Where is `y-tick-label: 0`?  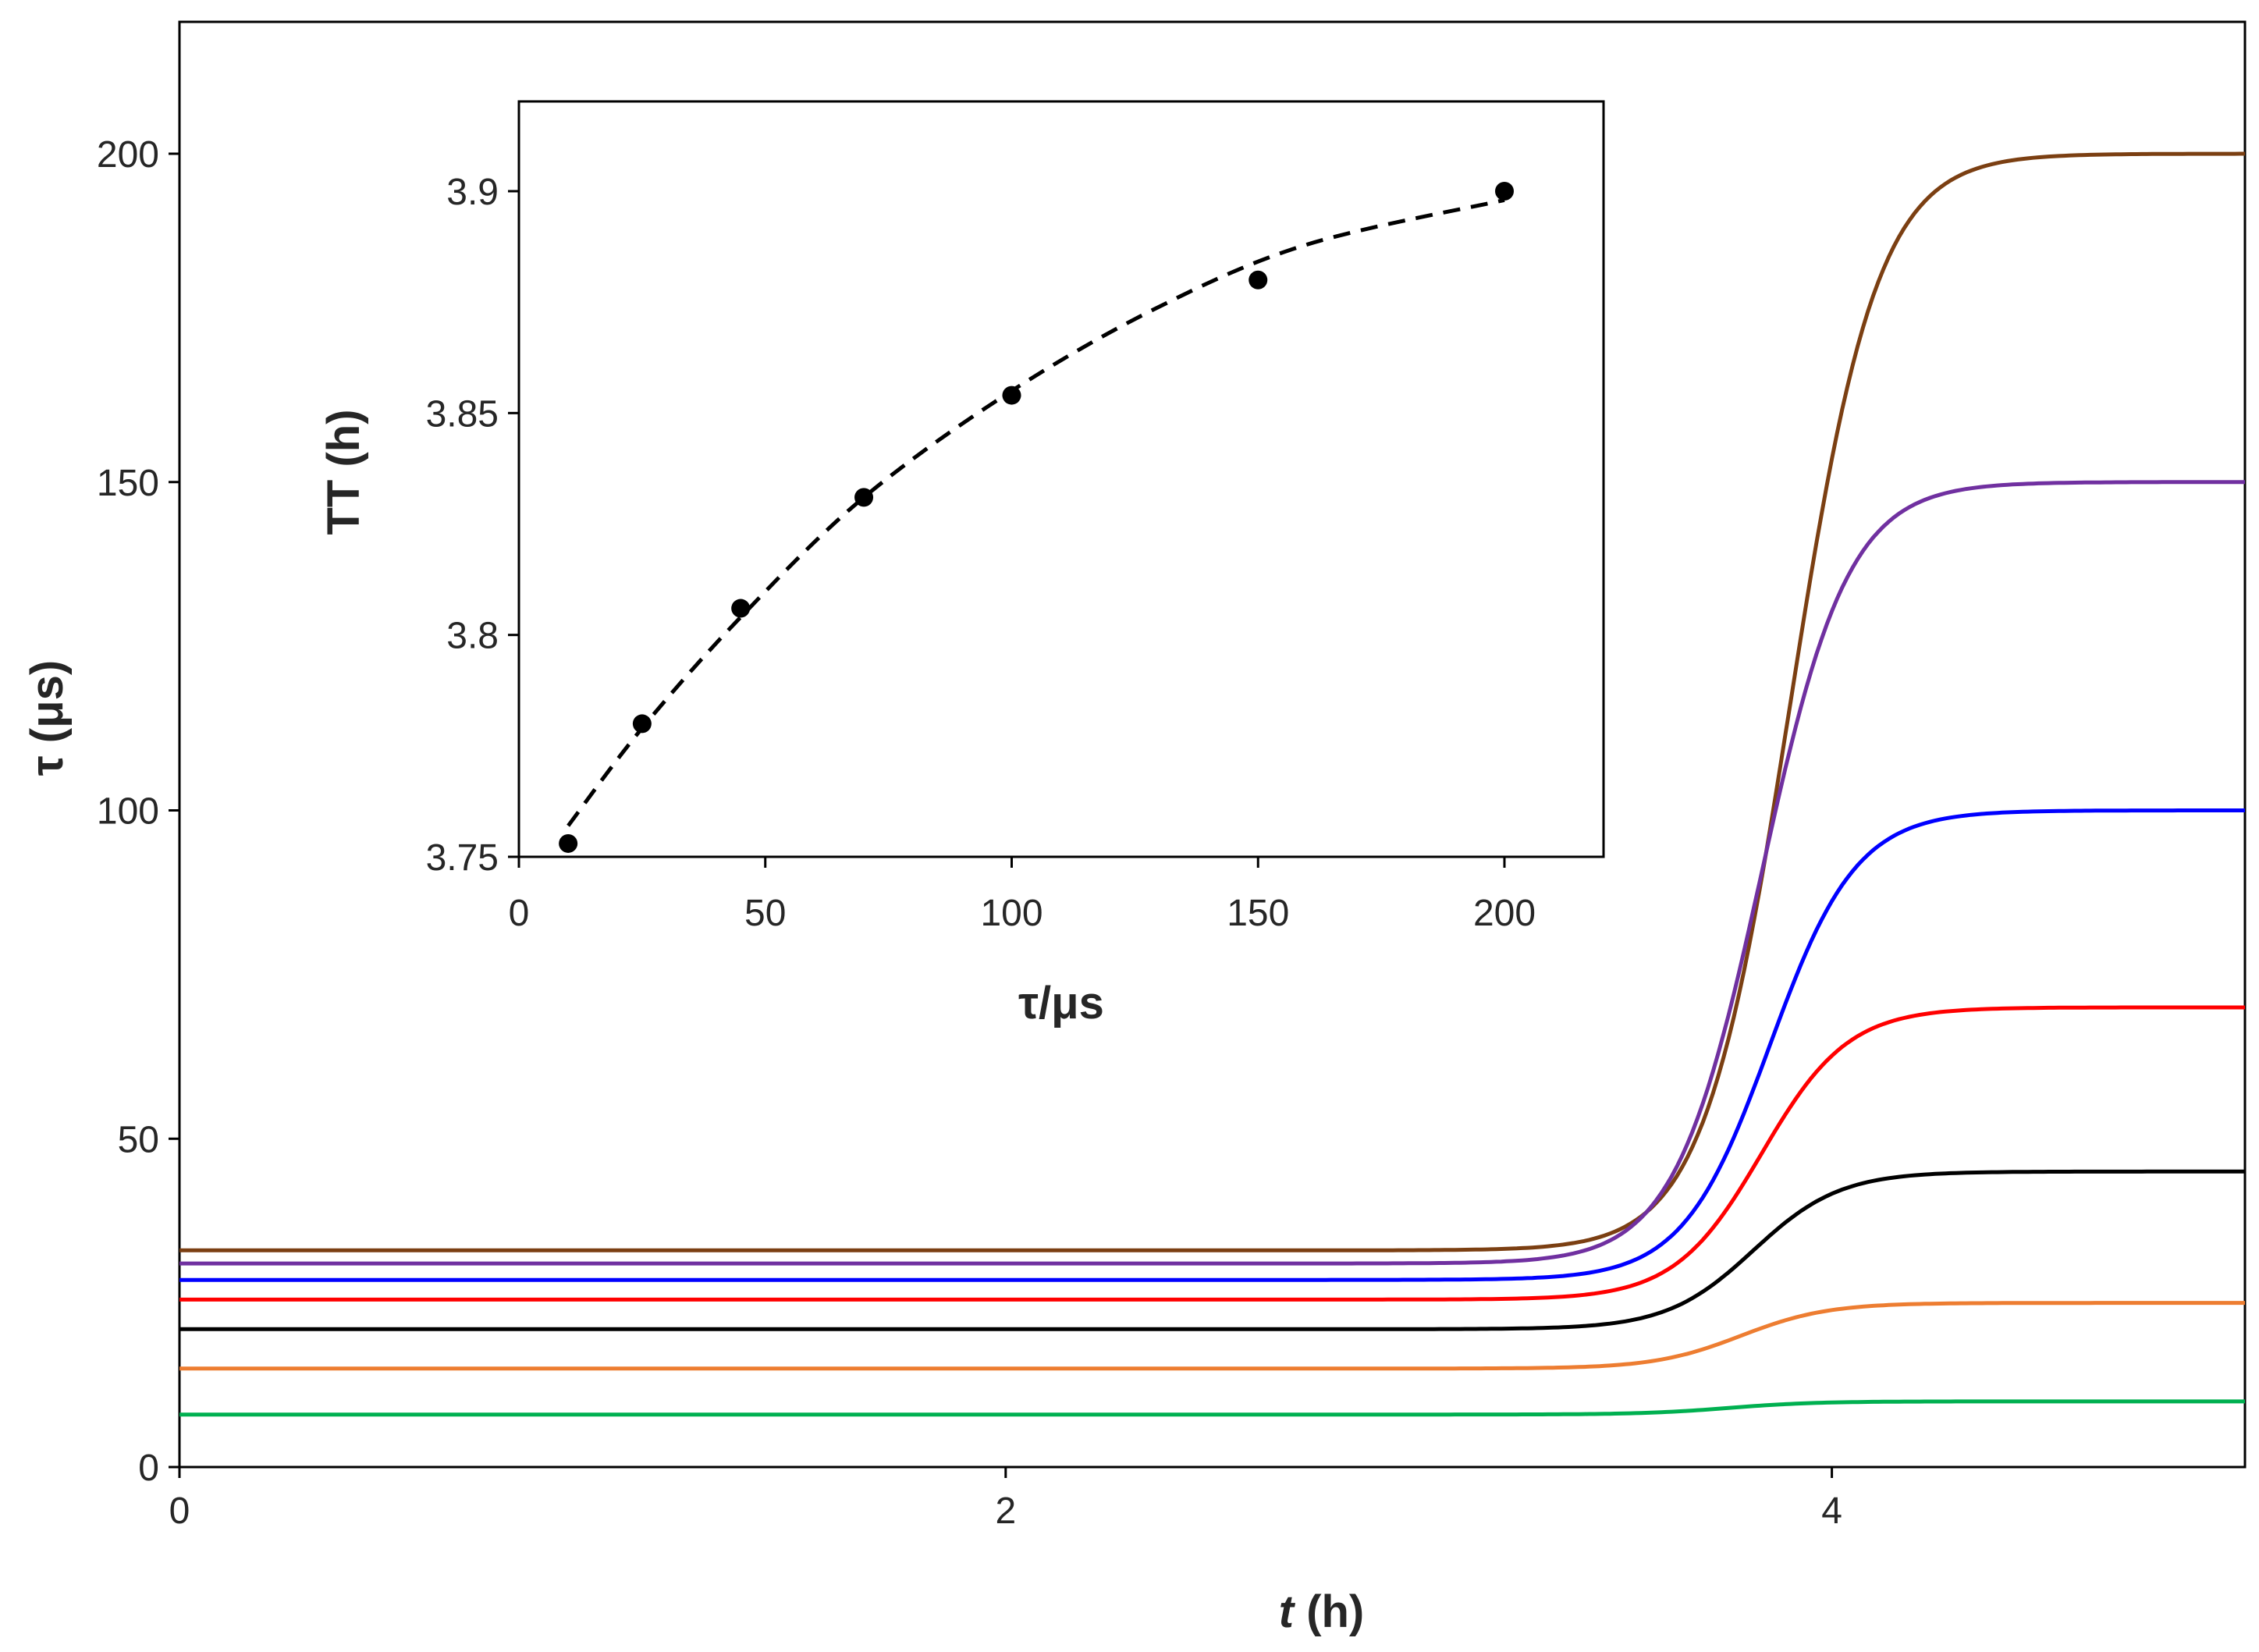
y-tick-label: 0 is located at coordinates (148, 1469).